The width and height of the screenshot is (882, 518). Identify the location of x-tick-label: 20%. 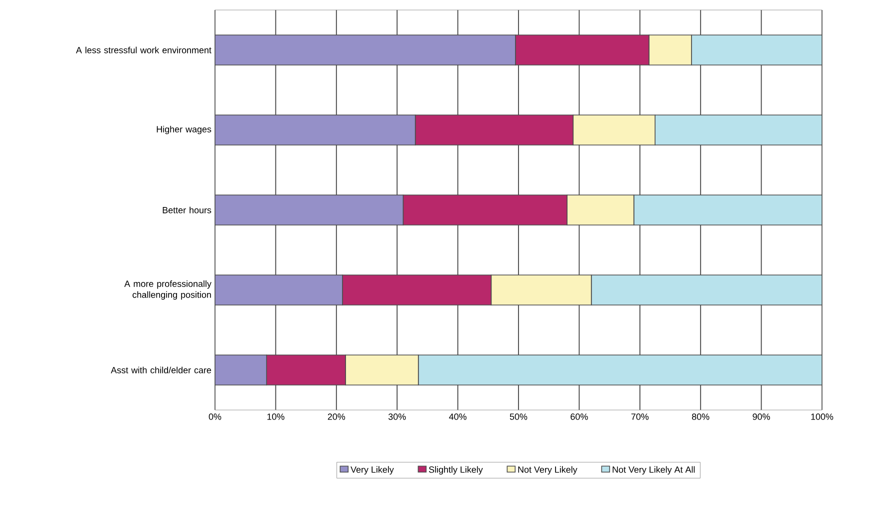
(337, 417).